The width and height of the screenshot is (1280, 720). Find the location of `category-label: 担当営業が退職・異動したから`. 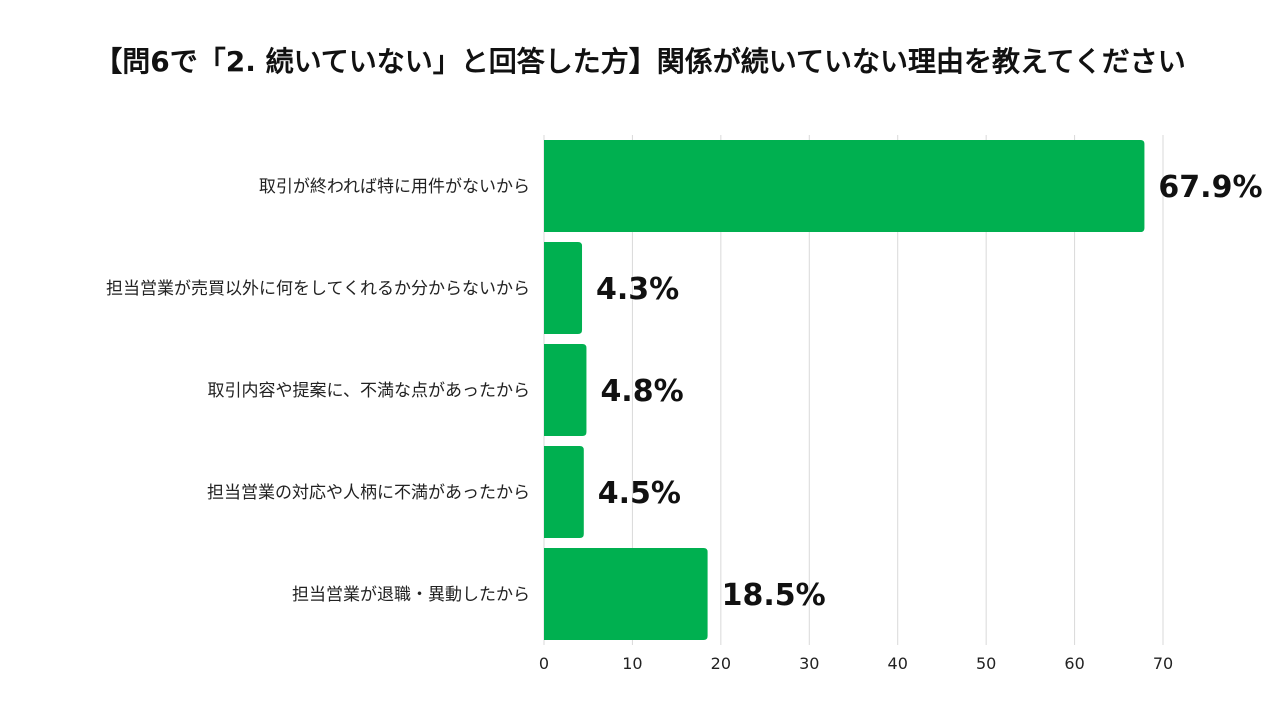

category-label: 担当営業が退職・異動したから is located at coordinates (411, 595).